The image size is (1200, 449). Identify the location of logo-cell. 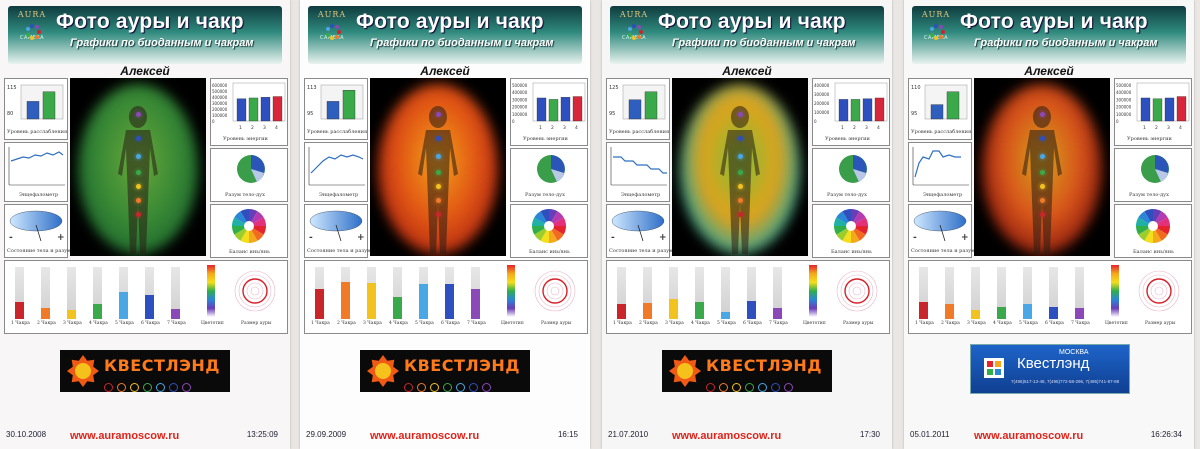
(998, 372).